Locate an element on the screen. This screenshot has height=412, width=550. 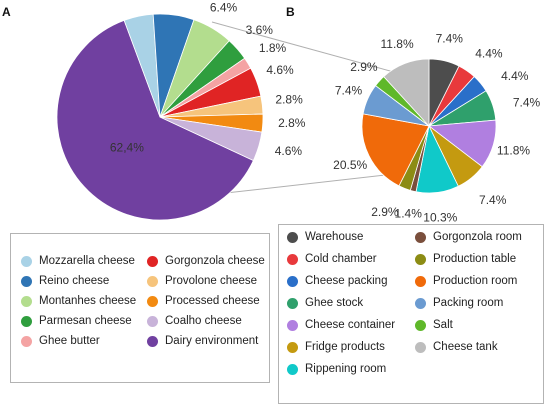
legend-label: Montanhes cheese is located at coordinates (88, 301).